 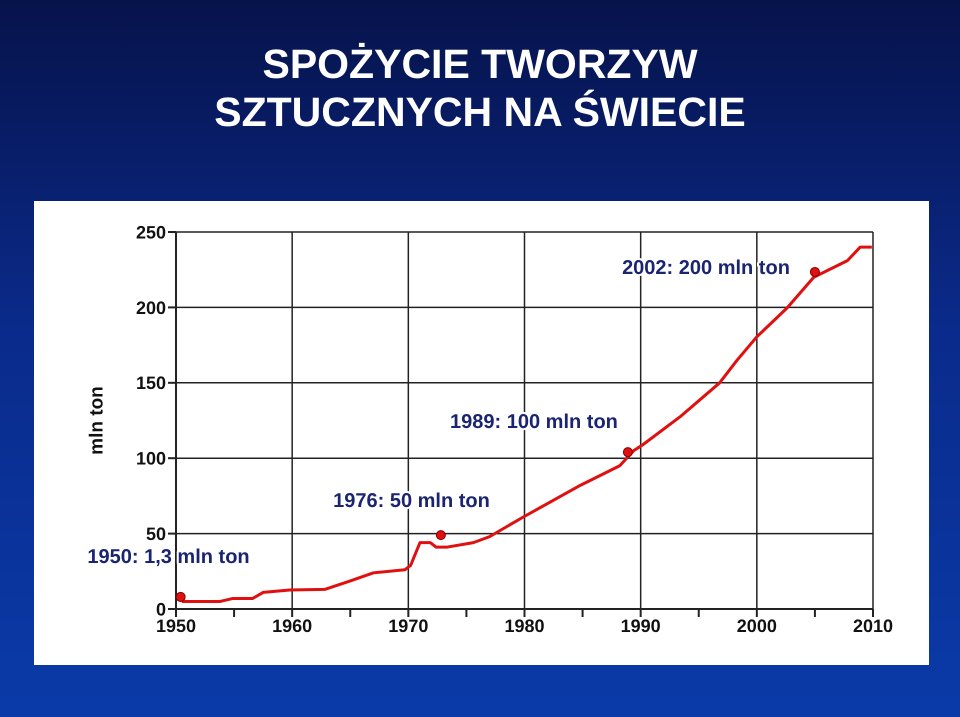 I want to click on y-tick-label: 50, so click(x=156, y=534).